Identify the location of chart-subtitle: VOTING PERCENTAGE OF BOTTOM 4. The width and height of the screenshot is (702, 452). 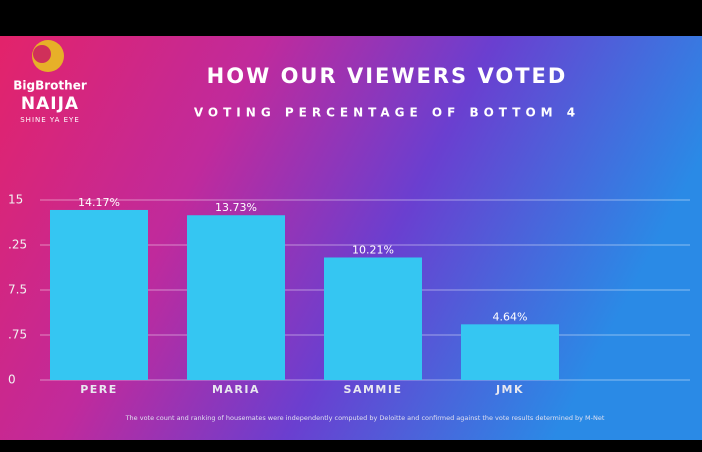
(387, 113).